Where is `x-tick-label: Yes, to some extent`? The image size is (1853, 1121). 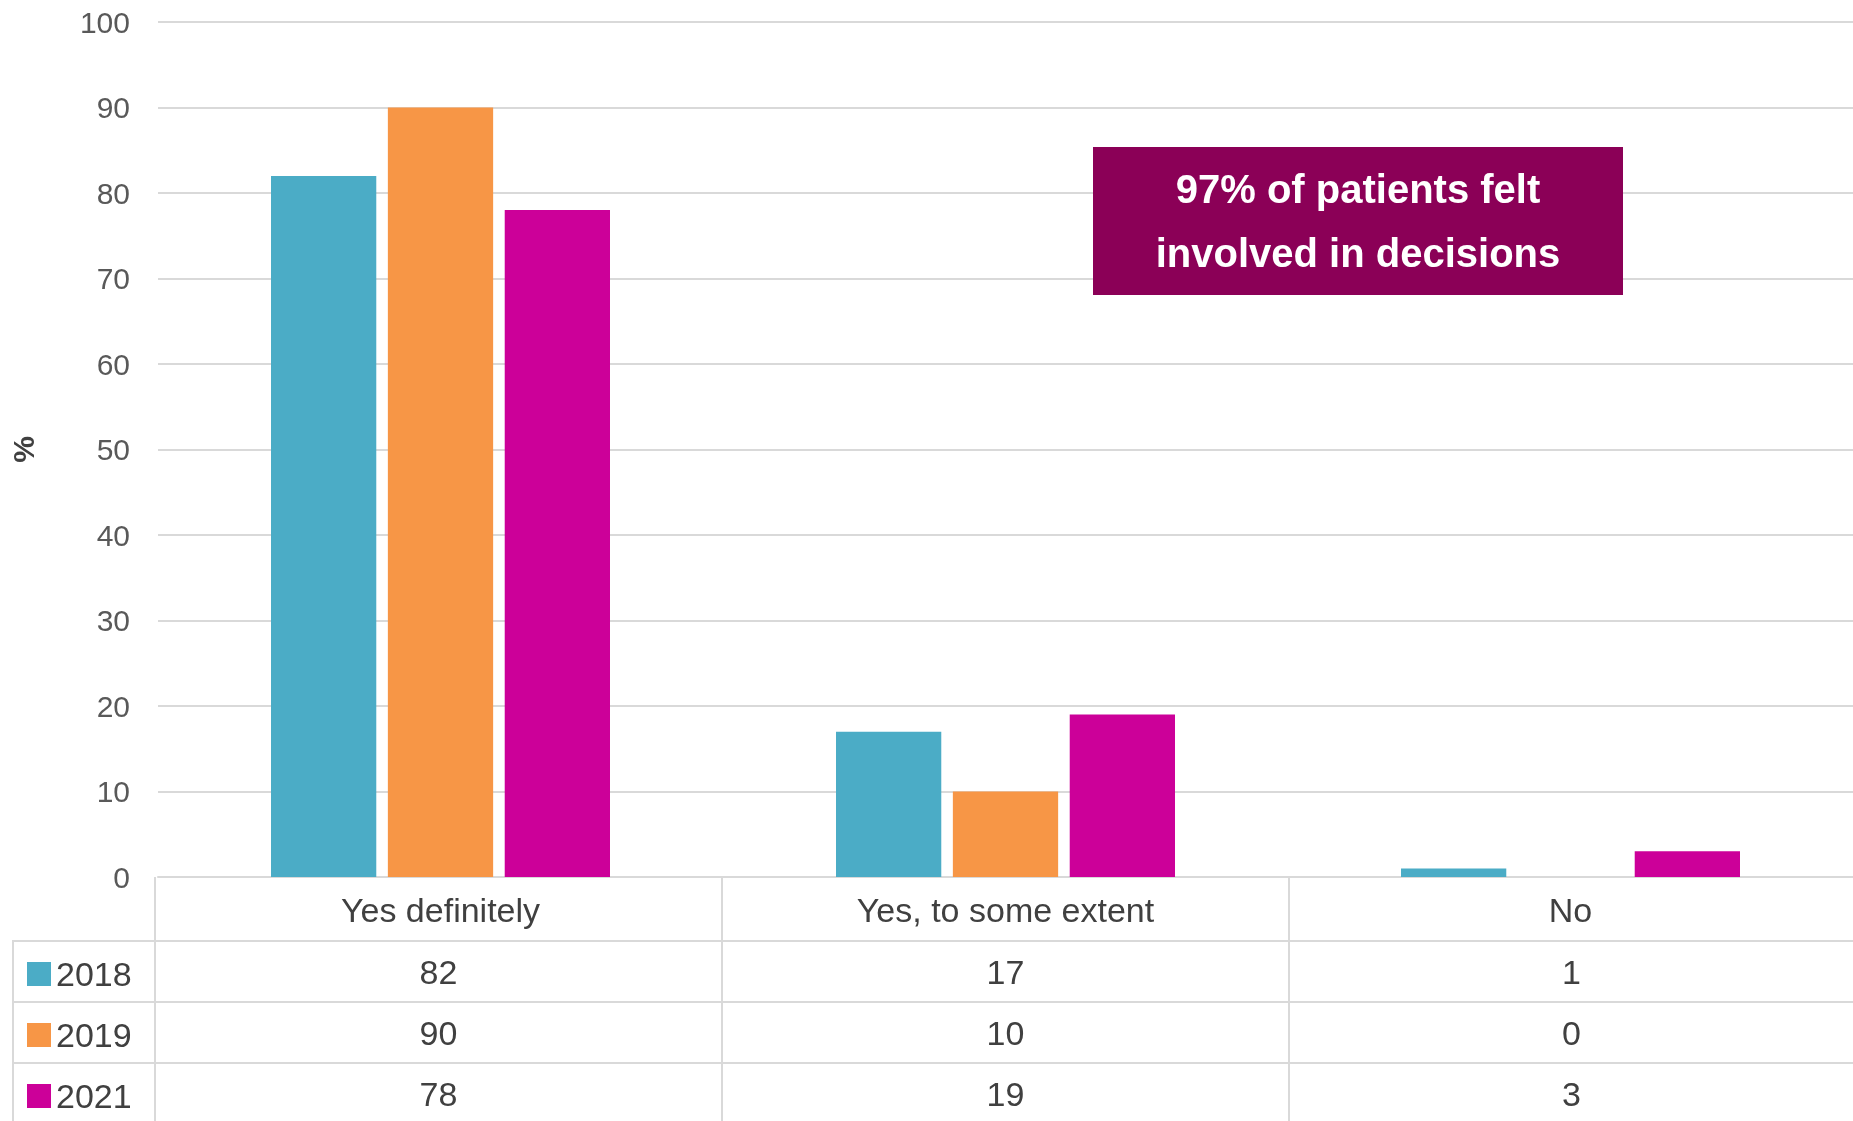
x-tick-label: Yes, to some extent is located at coordinates (1005, 910).